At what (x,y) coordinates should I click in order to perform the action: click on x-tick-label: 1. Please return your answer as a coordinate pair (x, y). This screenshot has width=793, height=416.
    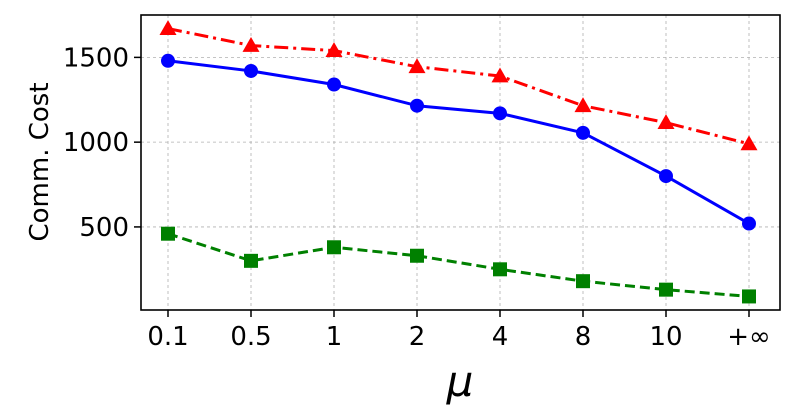
    Looking at the image, I should click on (334, 337).